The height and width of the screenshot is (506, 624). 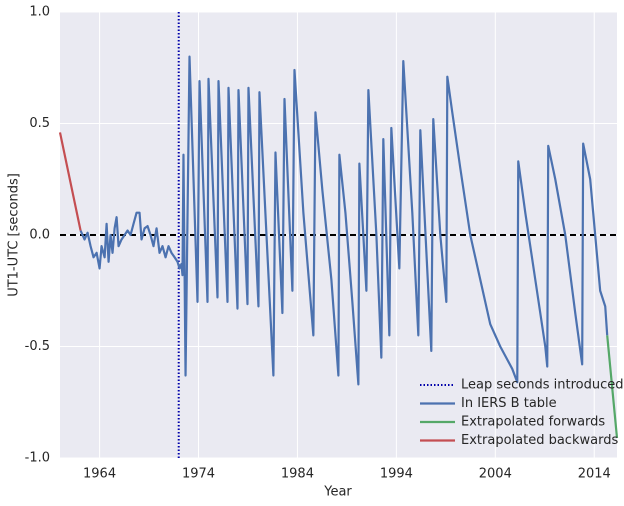 What do you see at coordinates (14, 235) in the screenshot?
I see `y-axis-label: UT1-UTC [seconds]` at bounding box center [14, 235].